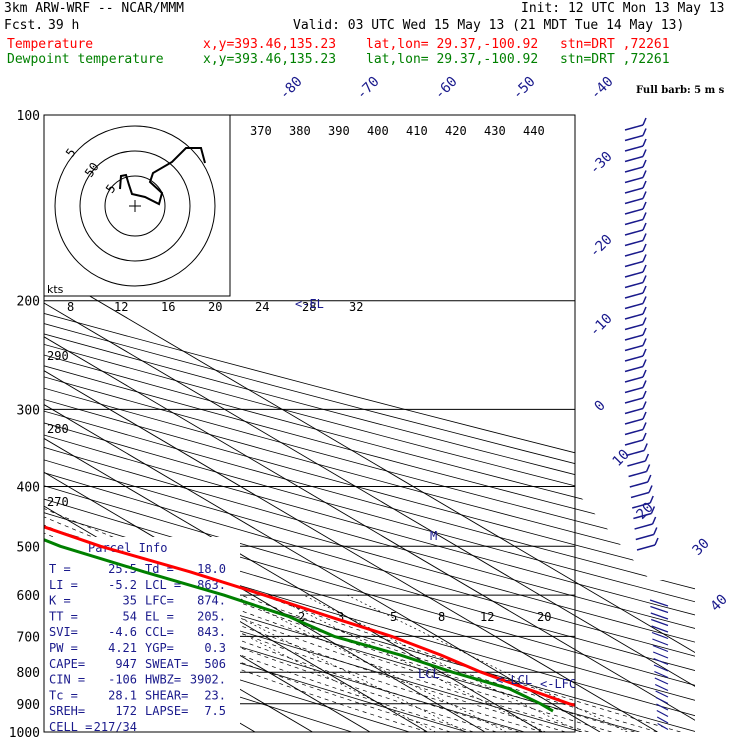 This screenshot has width=740, height=740. Describe the element at coordinates (162, 176) in the screenshot. I see `hodograph-trace` at that location.